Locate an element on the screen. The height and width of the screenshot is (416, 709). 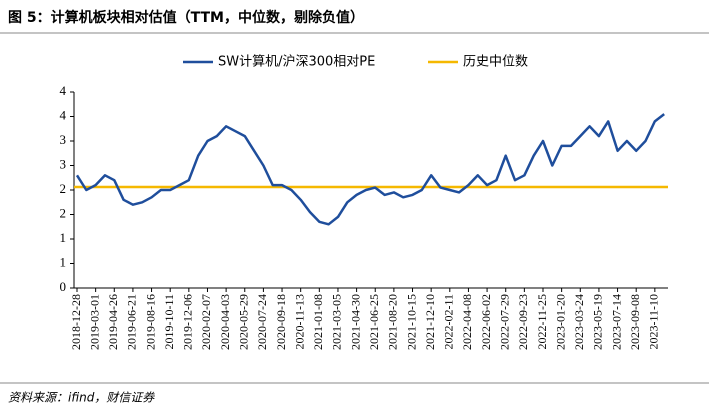
x-tick-label: 2023-09-08 is located at coordinates (635, 322).